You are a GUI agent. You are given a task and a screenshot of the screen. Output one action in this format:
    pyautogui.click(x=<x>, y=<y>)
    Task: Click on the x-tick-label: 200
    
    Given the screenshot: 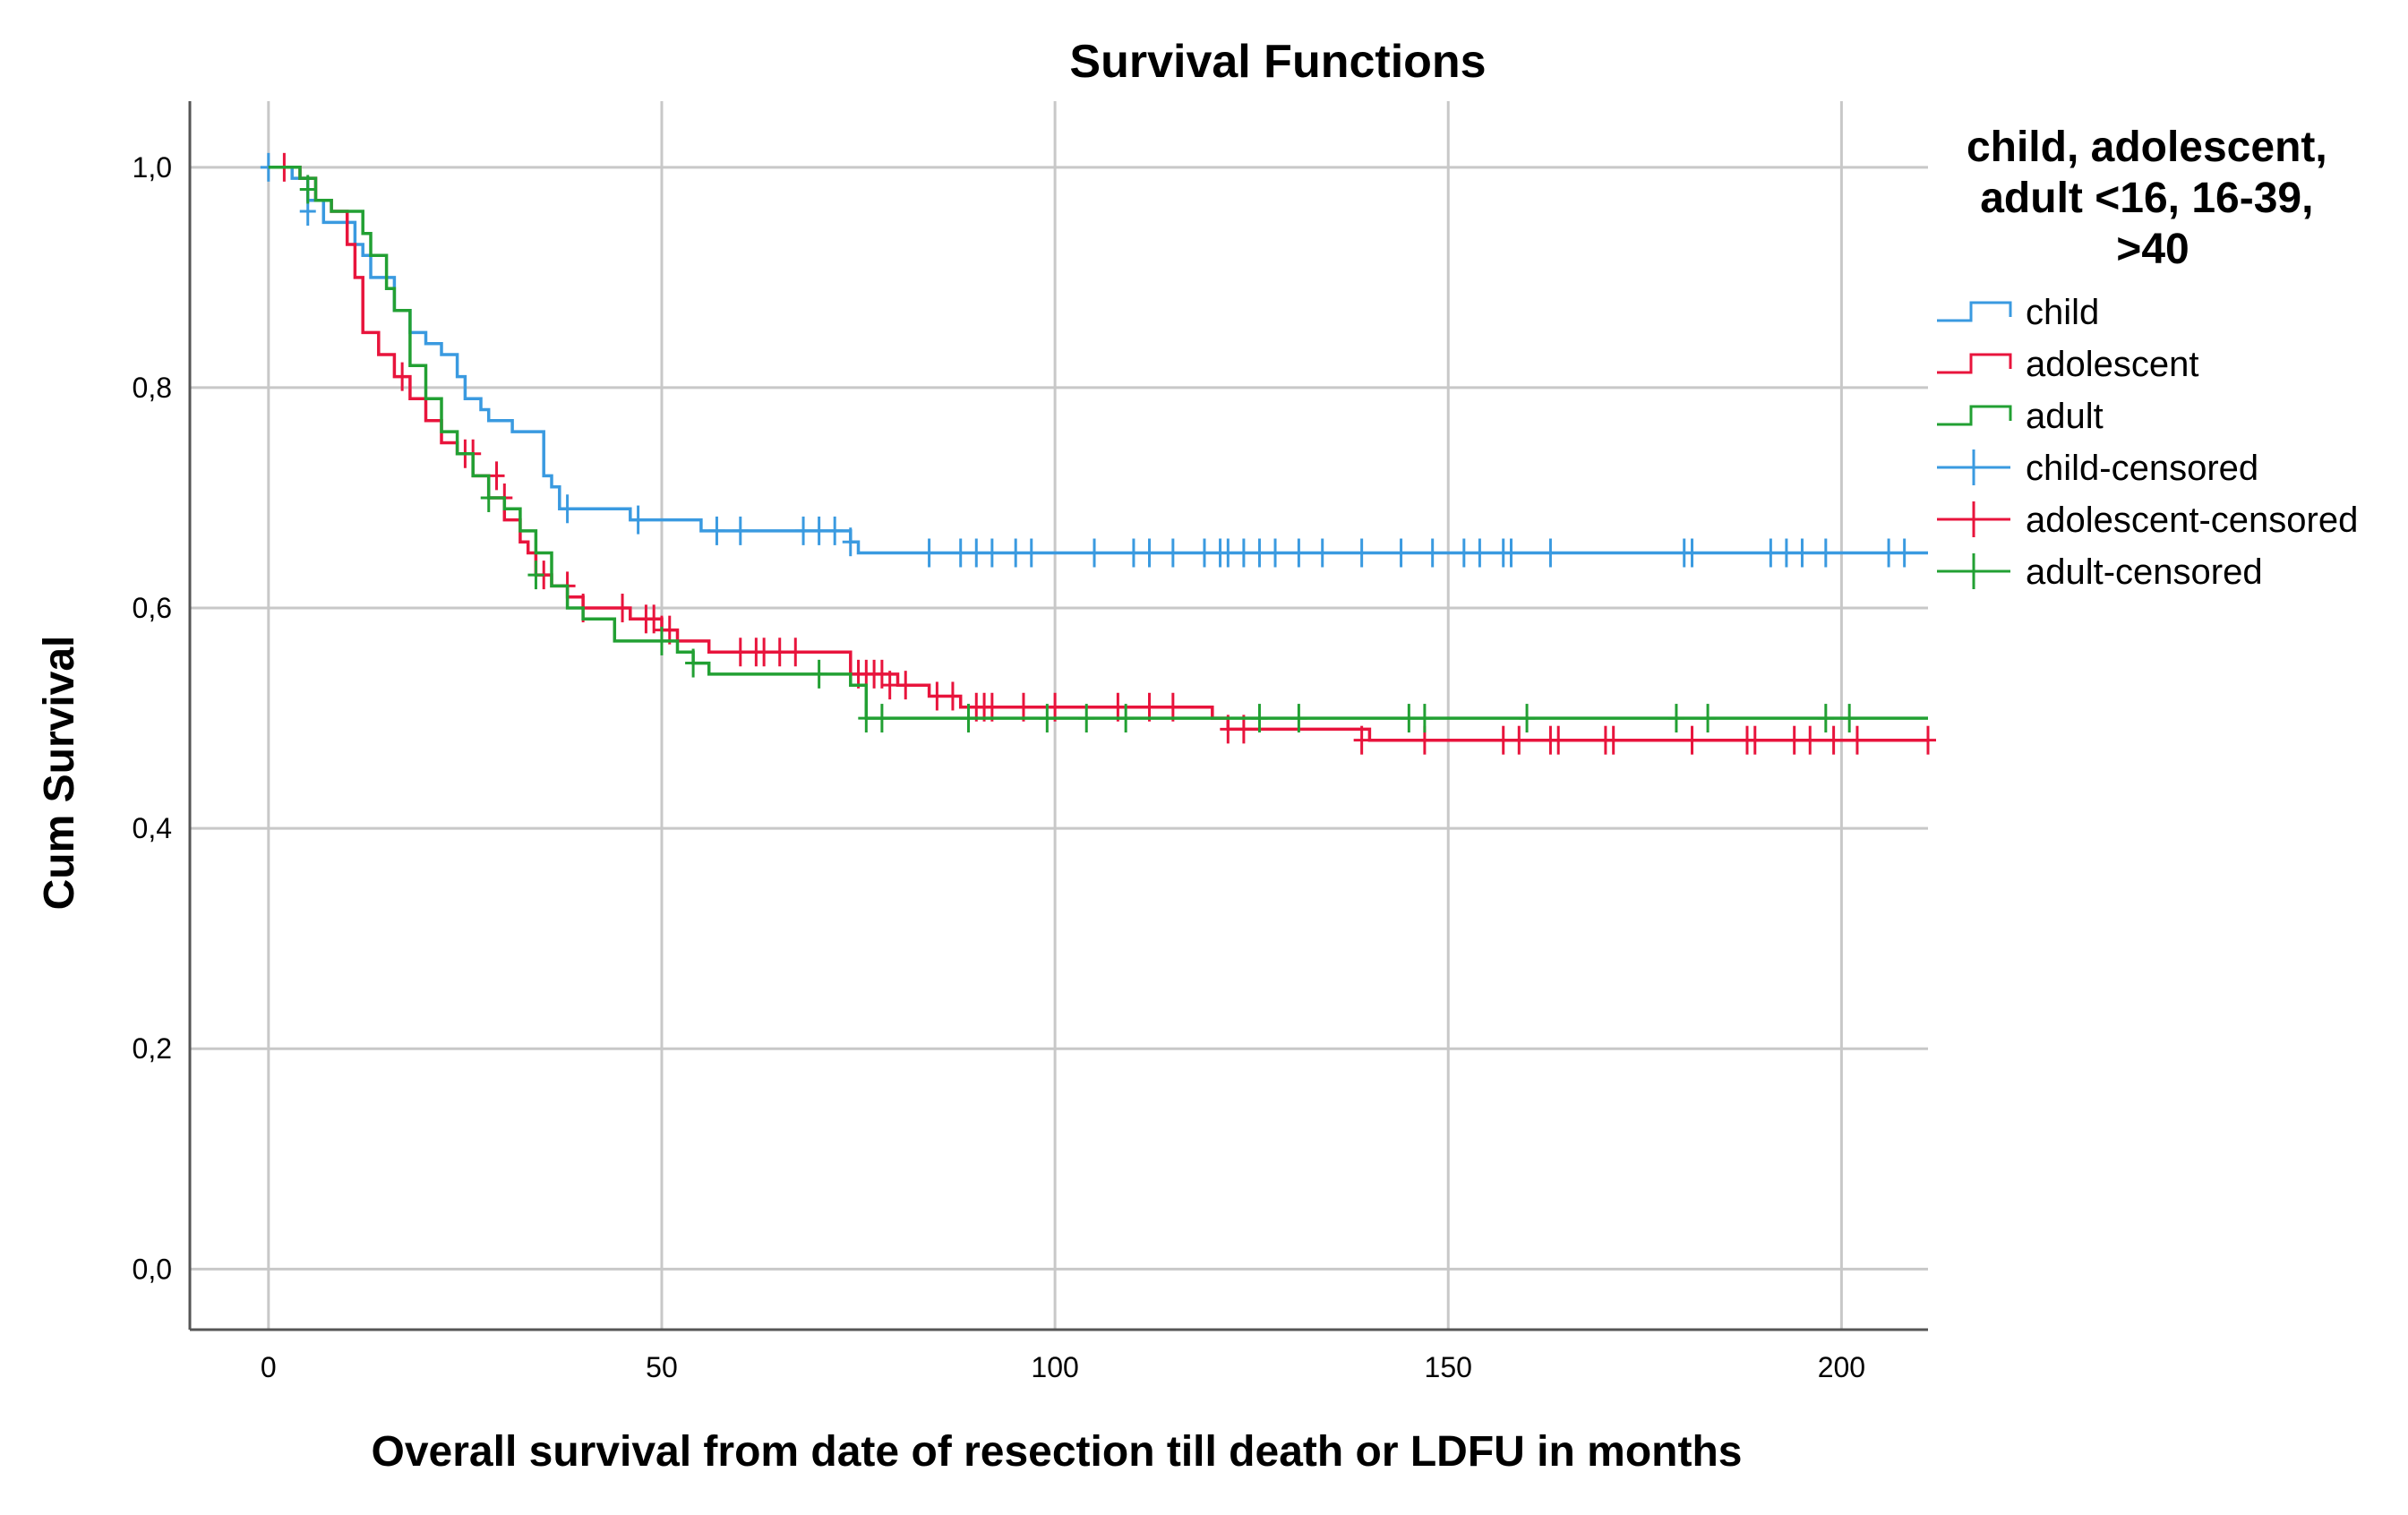 What is the action you would take?
    pyautogui.click(x=1841, y=1367)
    